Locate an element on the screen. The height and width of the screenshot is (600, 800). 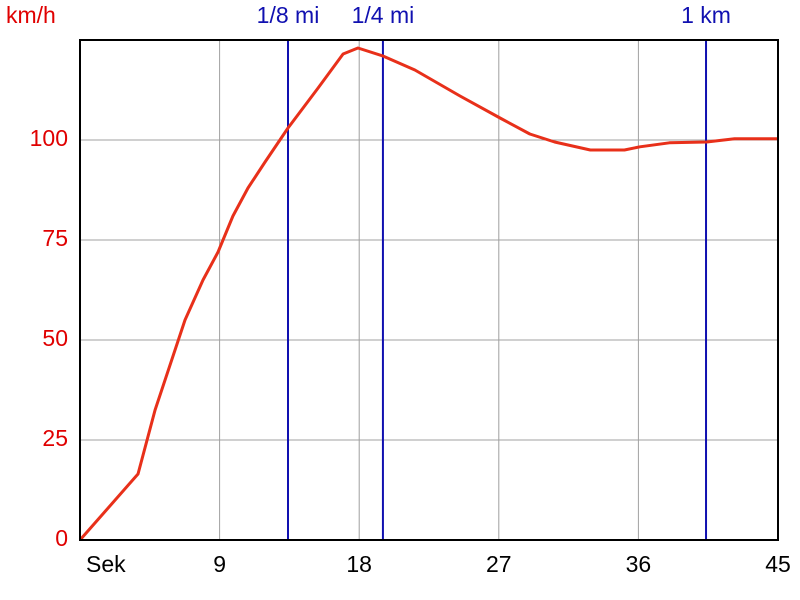
y-tick-label: 25 is located at coordinates (55, 438).